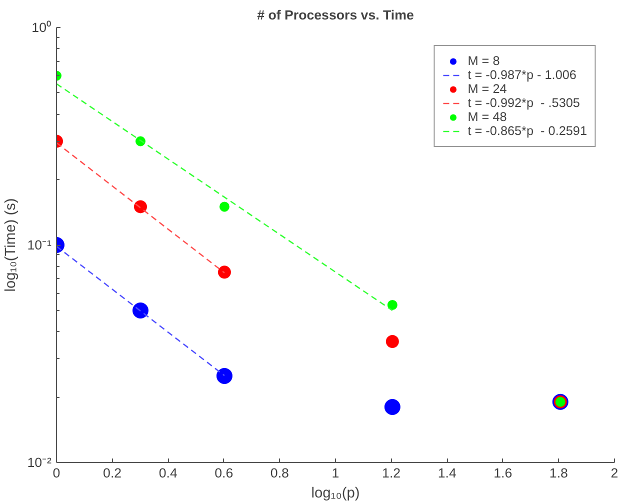 The height and width of the screenshot is (504, 634). I want to click on x-tick-label: 0.8, so click(279, 473).